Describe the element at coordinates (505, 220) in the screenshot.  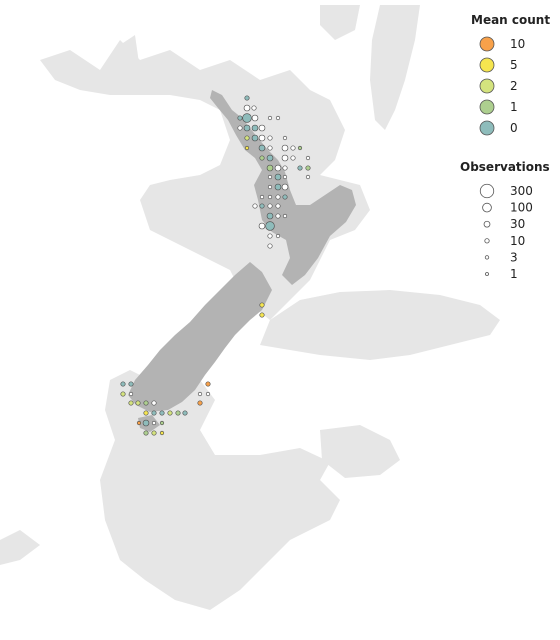
I see `legend-observations: Observations 300 100 30 10 3 1` at that location.